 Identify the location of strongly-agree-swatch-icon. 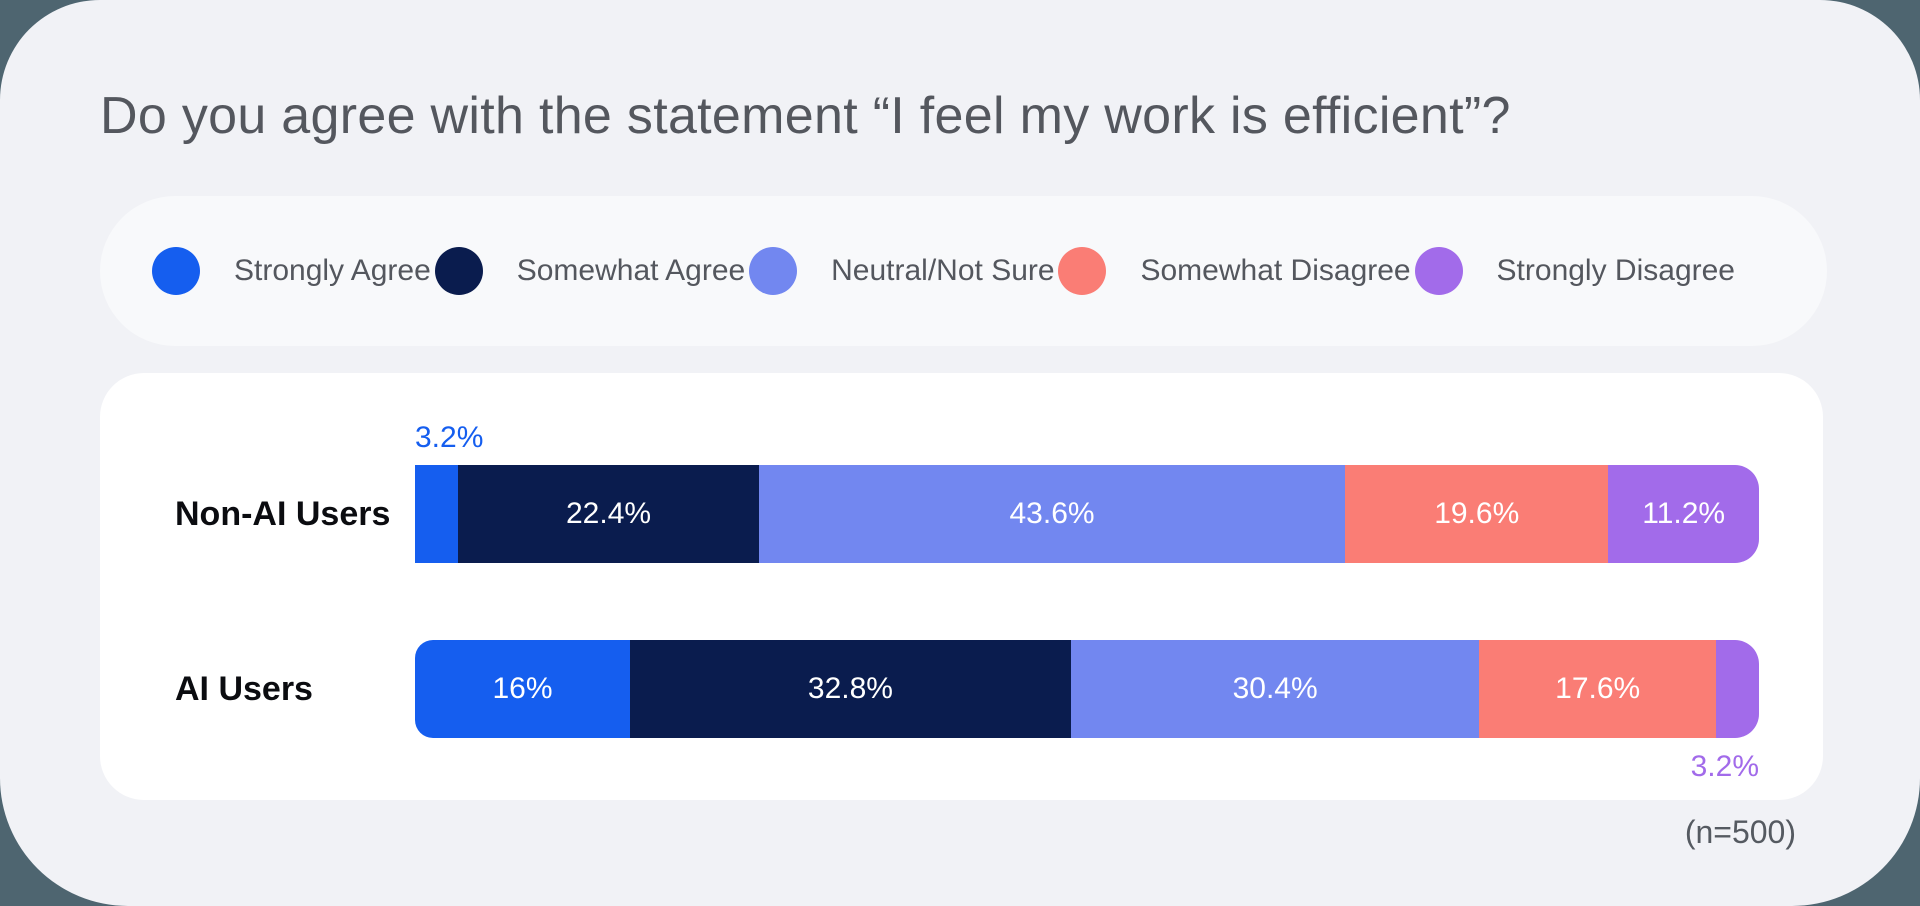
(176, 271).